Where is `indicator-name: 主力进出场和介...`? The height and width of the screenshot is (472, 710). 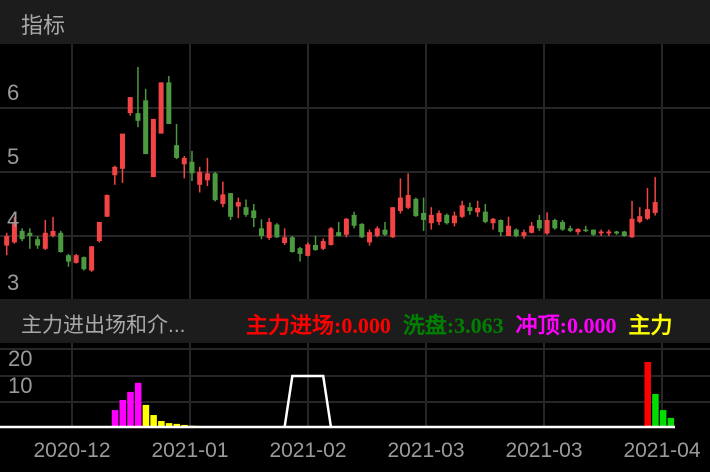 indicator-name: 主力进出场和介... is located at coordinates (103, 325).